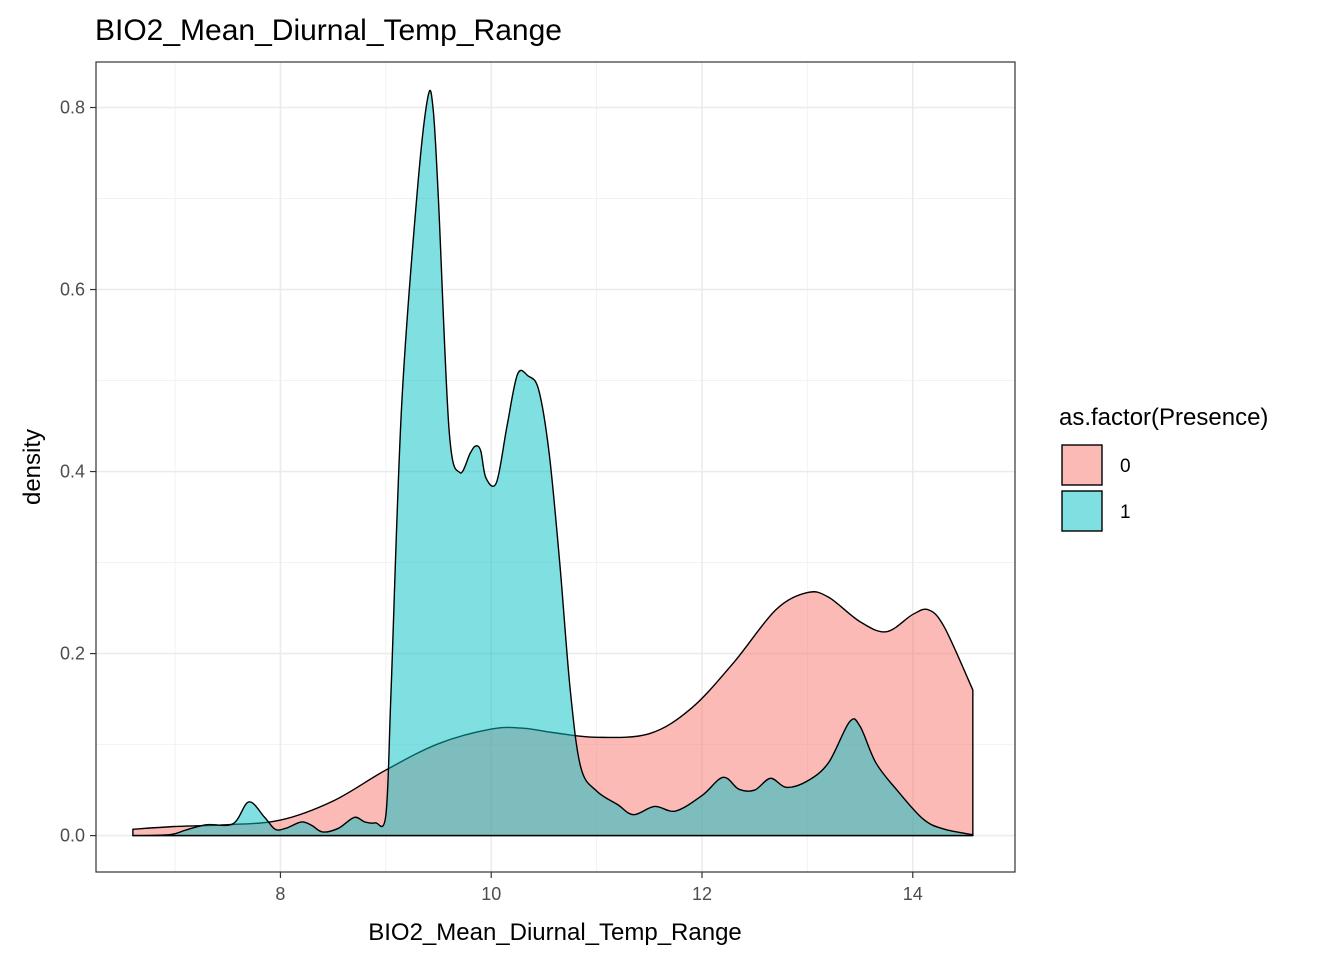 The image size is (1344, 960). What do you see at coordinates (72, 654) in the screenshot?
I see `y-tick-label: 0.2` at bounding box center [72, 654].